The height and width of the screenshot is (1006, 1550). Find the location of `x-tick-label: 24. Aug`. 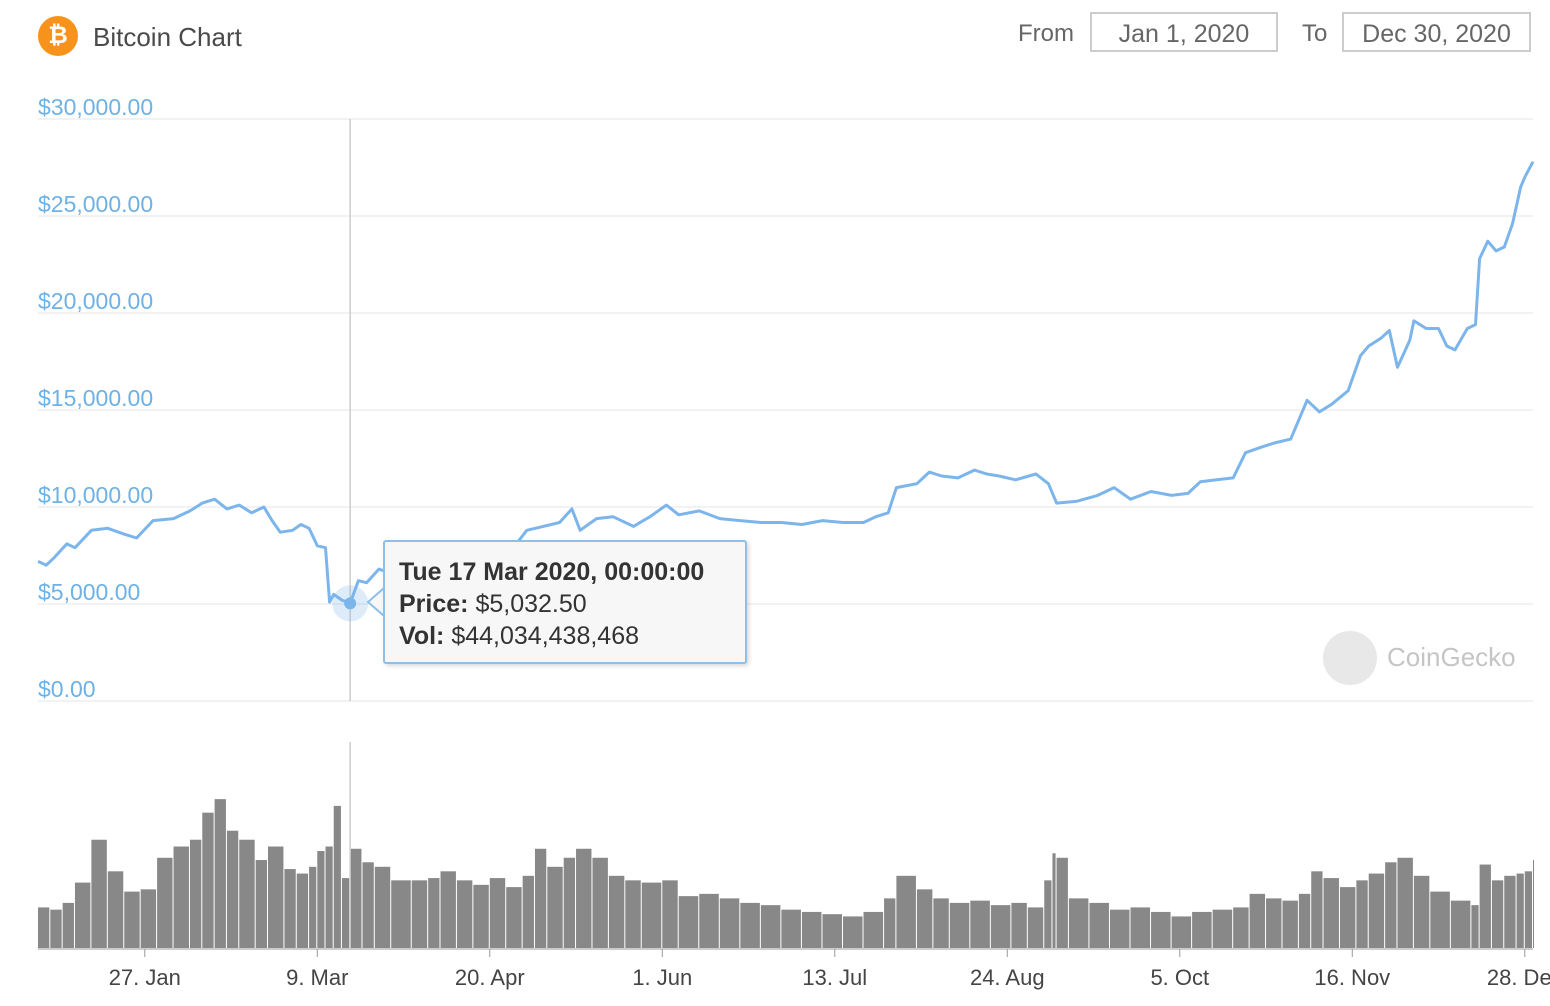

x-tick-label: 24. Aug is located at coordinates (1007, 977).